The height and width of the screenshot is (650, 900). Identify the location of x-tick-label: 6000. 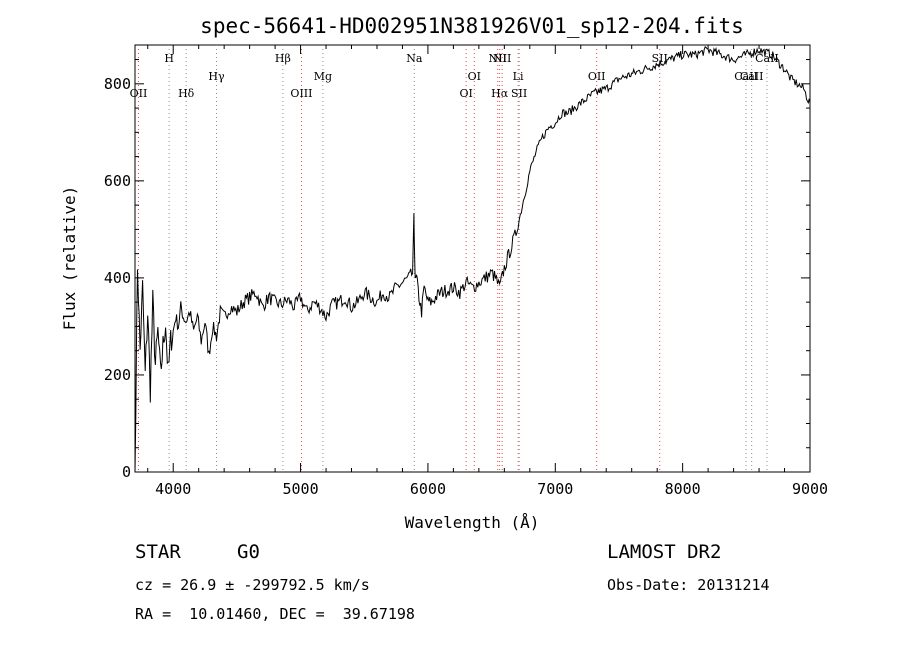
(428, 489).